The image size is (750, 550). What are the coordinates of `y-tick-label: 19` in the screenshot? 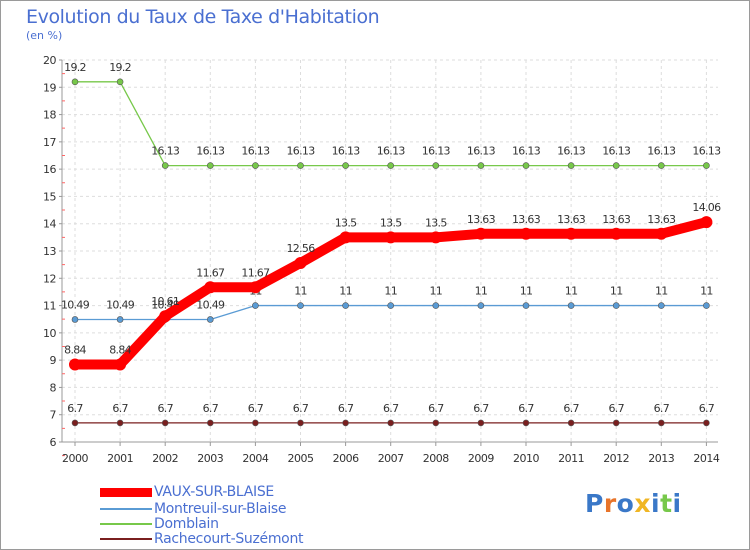 It's located at (49, 87).